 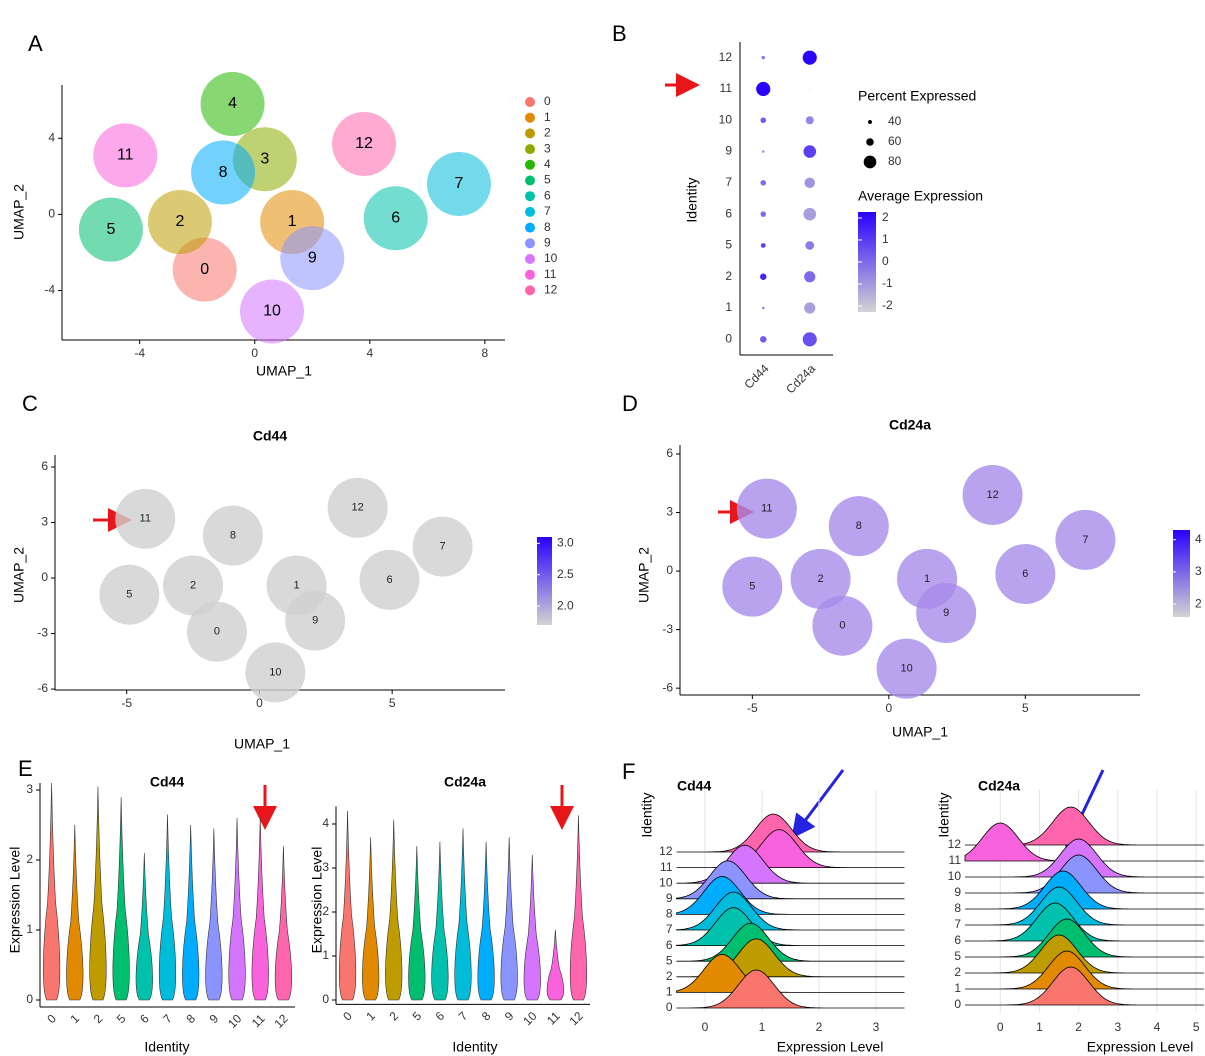 I want to click on cluster-label: 2, so click(x=179, y=221).